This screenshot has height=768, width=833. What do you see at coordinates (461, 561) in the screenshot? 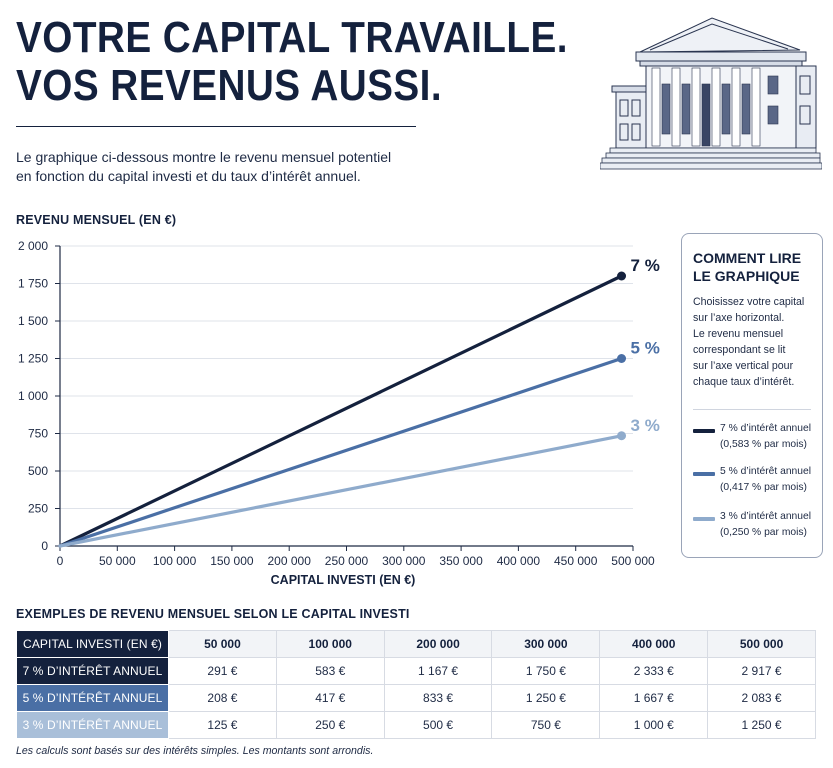
I see `x-tick-label: 350 000` at bounding box center [461, 561].